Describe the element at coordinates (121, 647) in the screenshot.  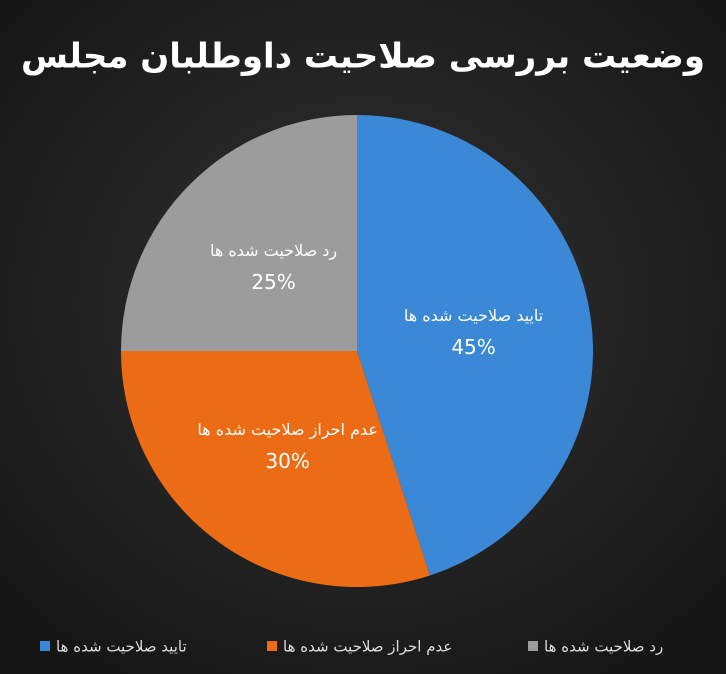
I see `legend-label: تایید صلاحیت شده ها` at that location.